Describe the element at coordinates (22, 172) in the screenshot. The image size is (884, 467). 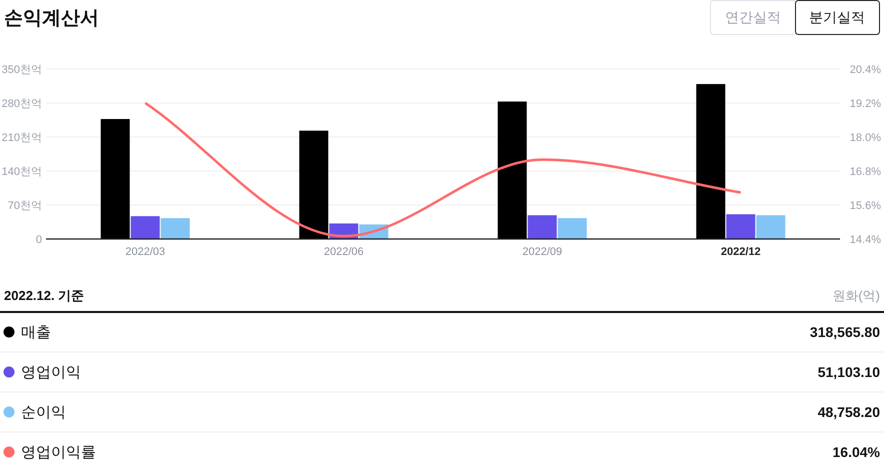
I see `y-tick-label: 140천억` at that location.